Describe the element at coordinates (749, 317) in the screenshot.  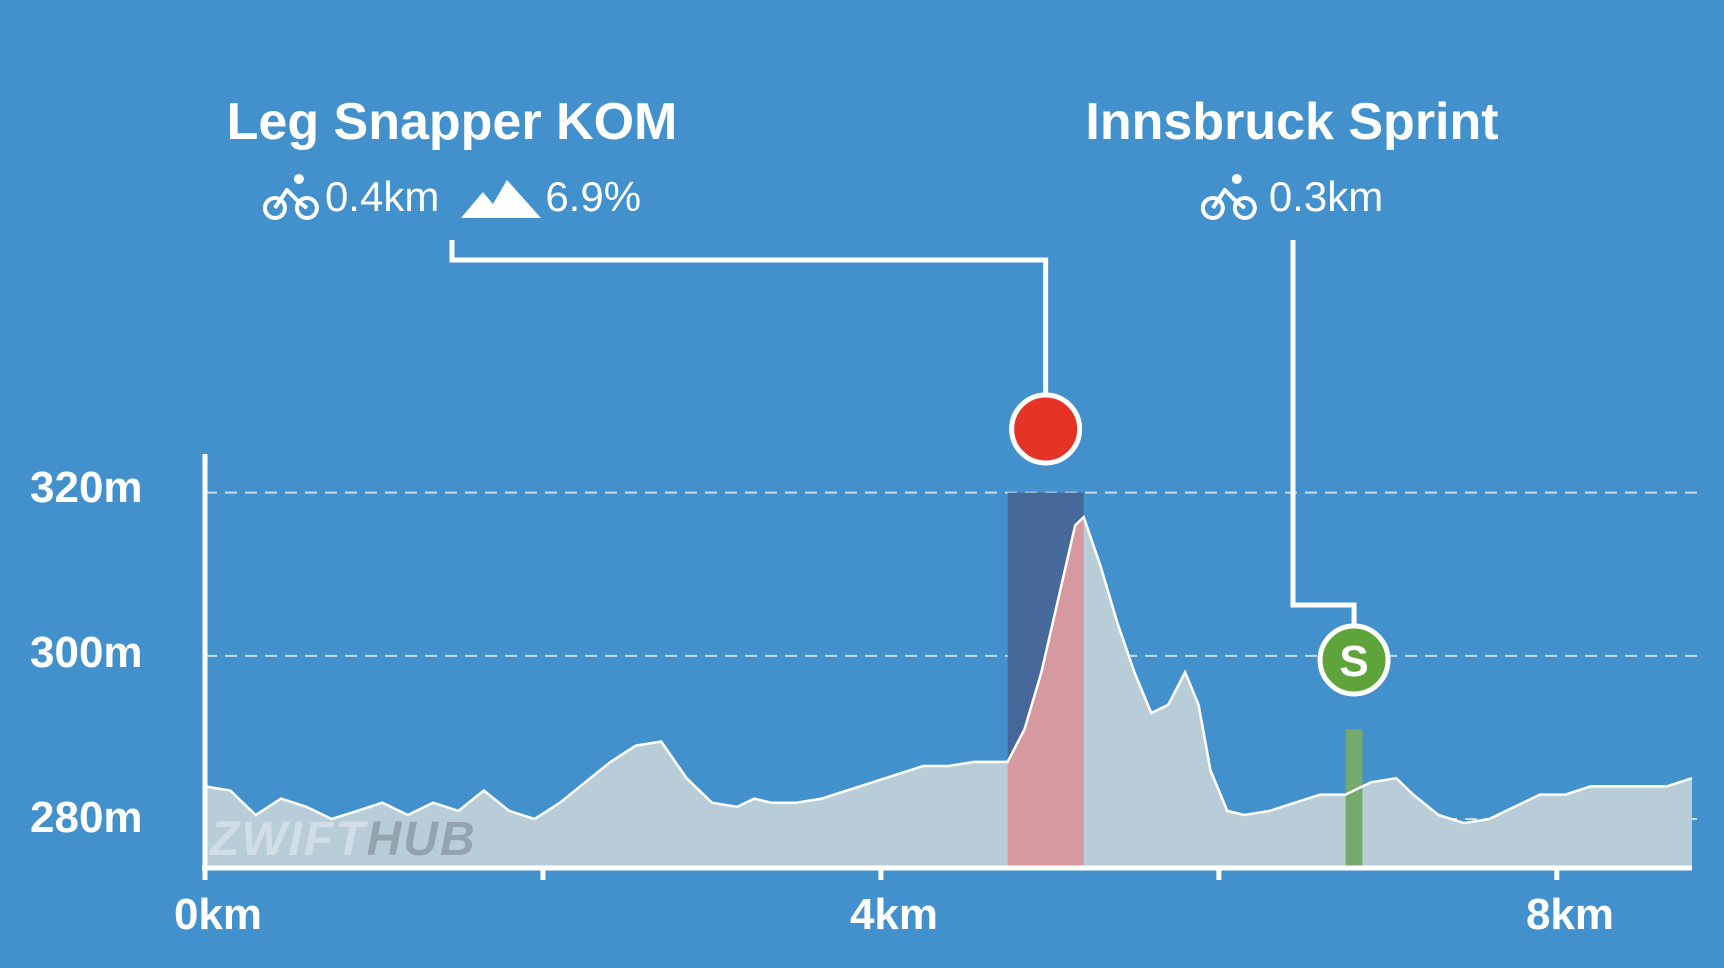
I see `kom-leader-line` at that location.